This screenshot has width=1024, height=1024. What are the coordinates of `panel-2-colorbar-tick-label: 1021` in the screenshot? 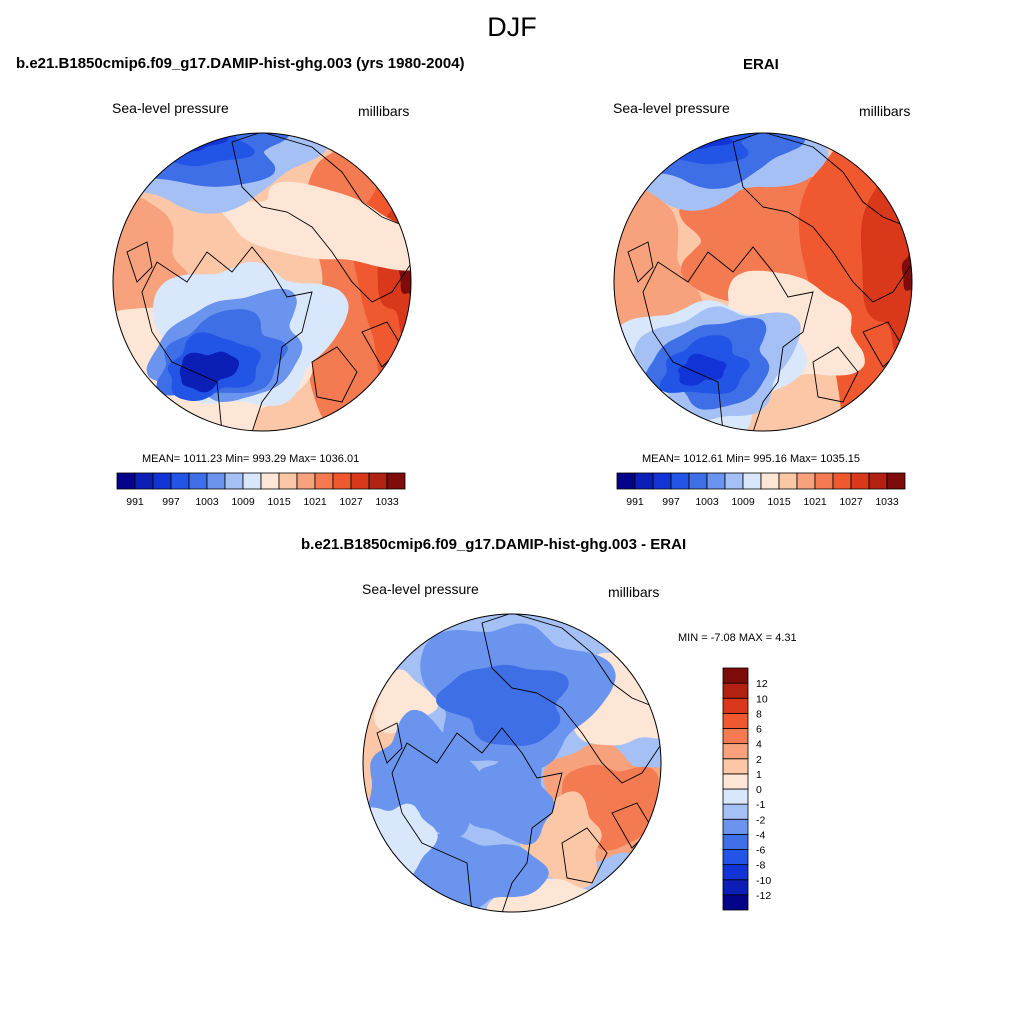 It's located at (815, 502).